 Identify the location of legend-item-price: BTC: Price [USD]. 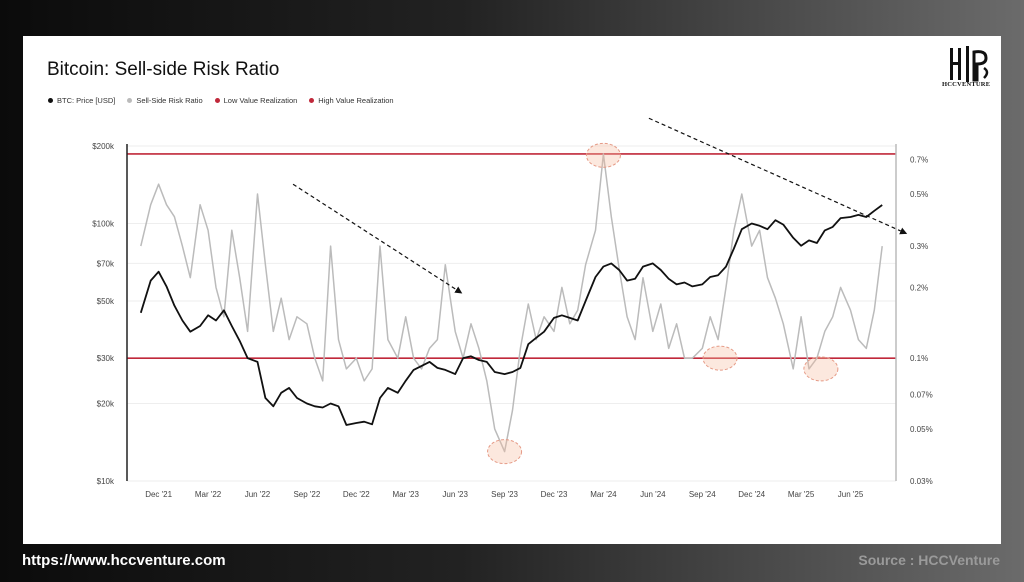
(81, 100).